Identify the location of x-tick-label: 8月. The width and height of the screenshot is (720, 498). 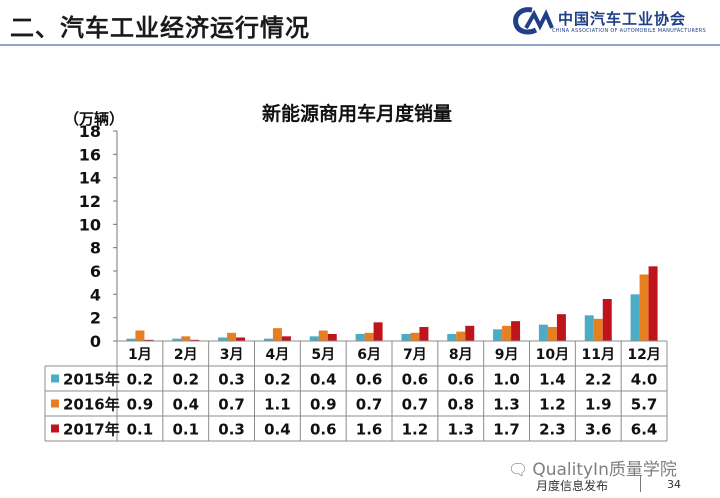
(461, 355).